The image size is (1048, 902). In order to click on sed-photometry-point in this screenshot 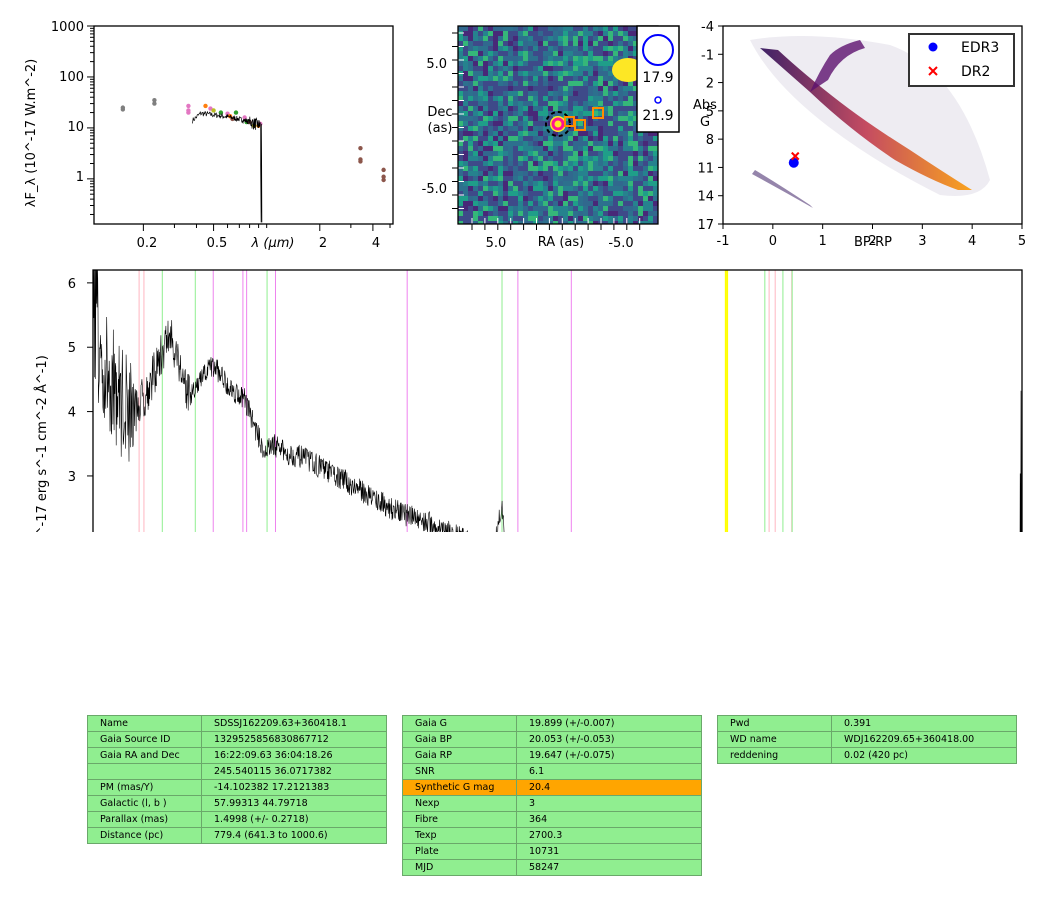, I will do `click(123, 109)`.